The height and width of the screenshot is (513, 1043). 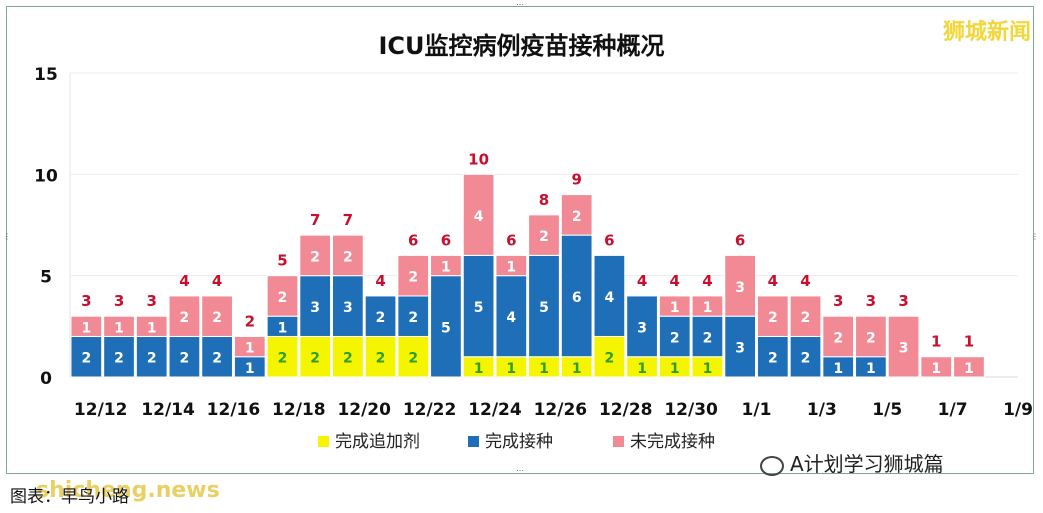 I want to click on resize-handle-bottom: ⋯, so click(x=520, y=470).